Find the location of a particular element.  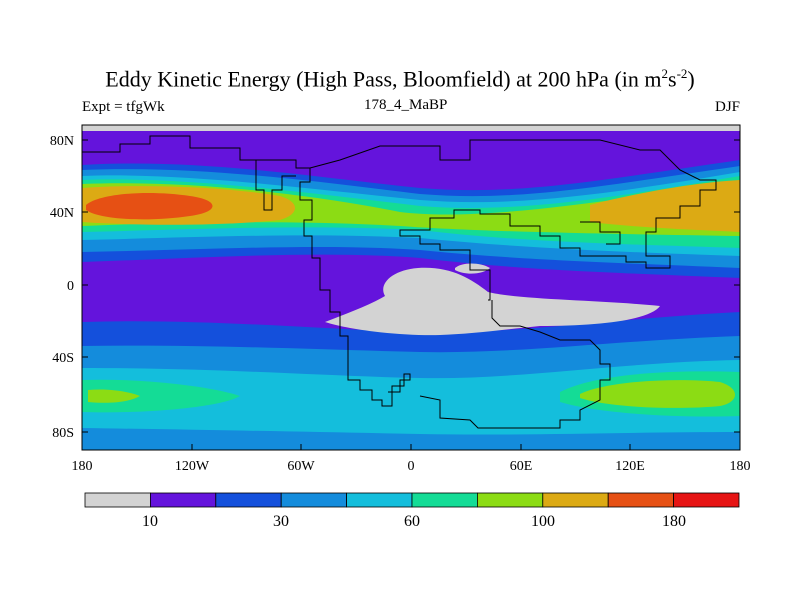

sh-band-120-east is located at coordinates (657, 394).